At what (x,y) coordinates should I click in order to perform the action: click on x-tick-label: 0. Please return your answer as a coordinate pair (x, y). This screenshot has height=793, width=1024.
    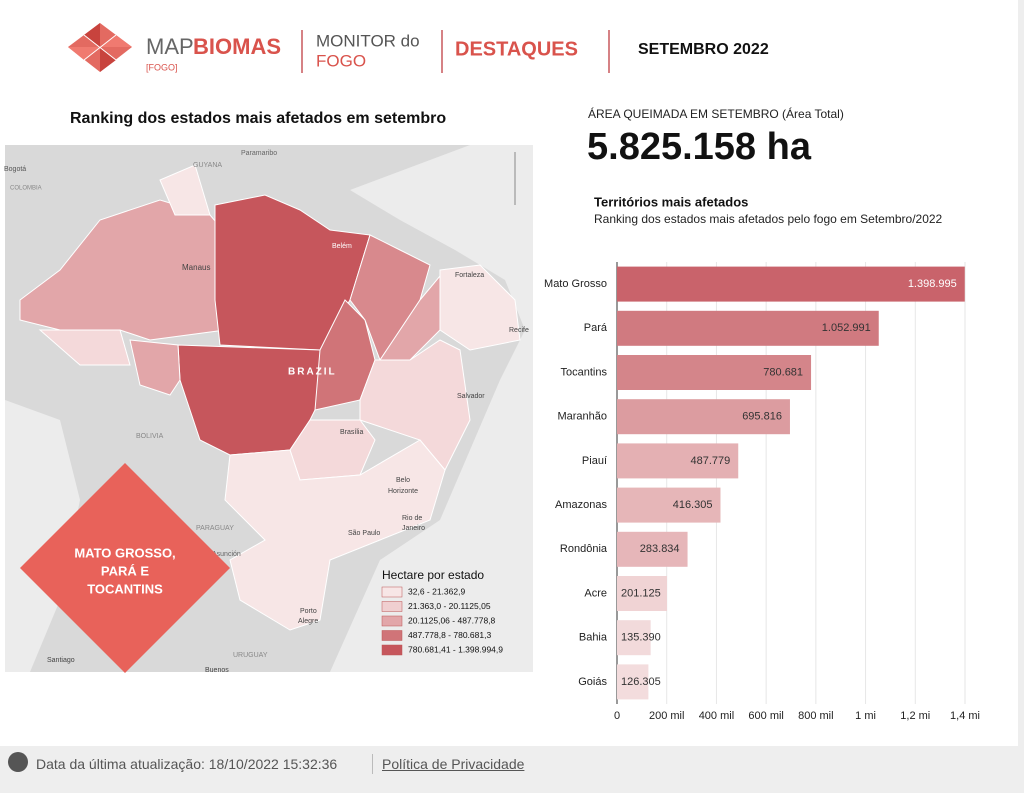
    Looking at the image, I should click on (617, 716).